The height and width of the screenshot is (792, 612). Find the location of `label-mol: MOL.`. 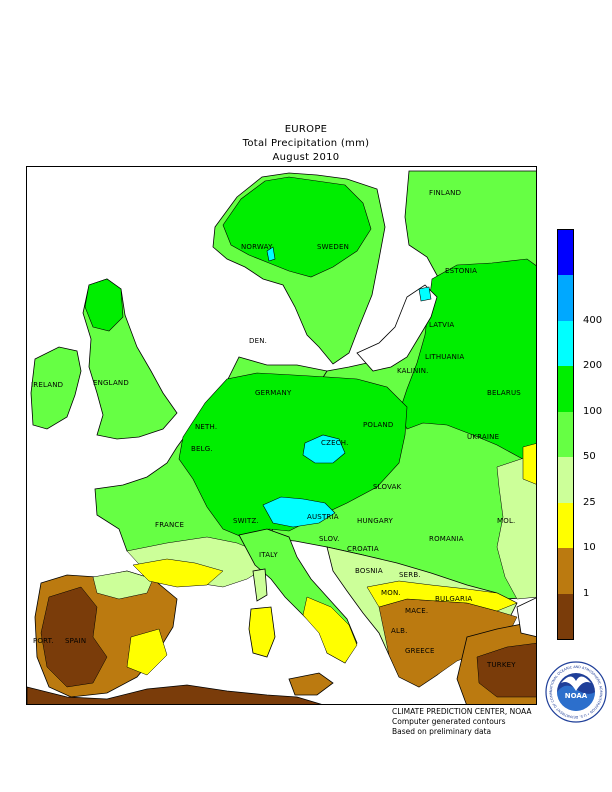

label-mol: MOL. is located at coordinates (506, 521).